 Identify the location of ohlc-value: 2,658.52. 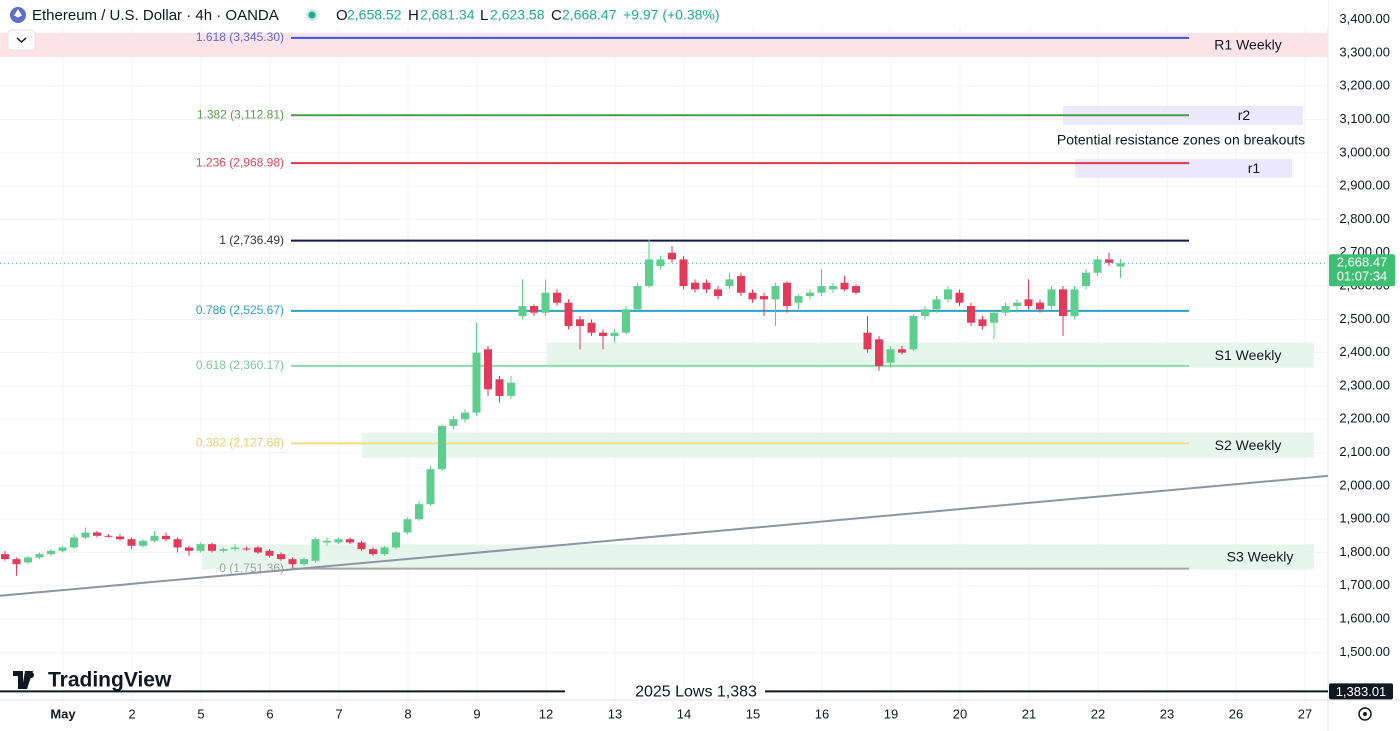
(374, 15).